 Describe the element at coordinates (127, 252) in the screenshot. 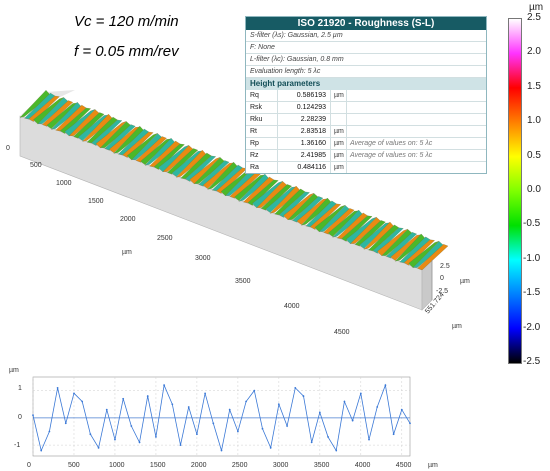

I see `surface-x-unit: µm` at that location.